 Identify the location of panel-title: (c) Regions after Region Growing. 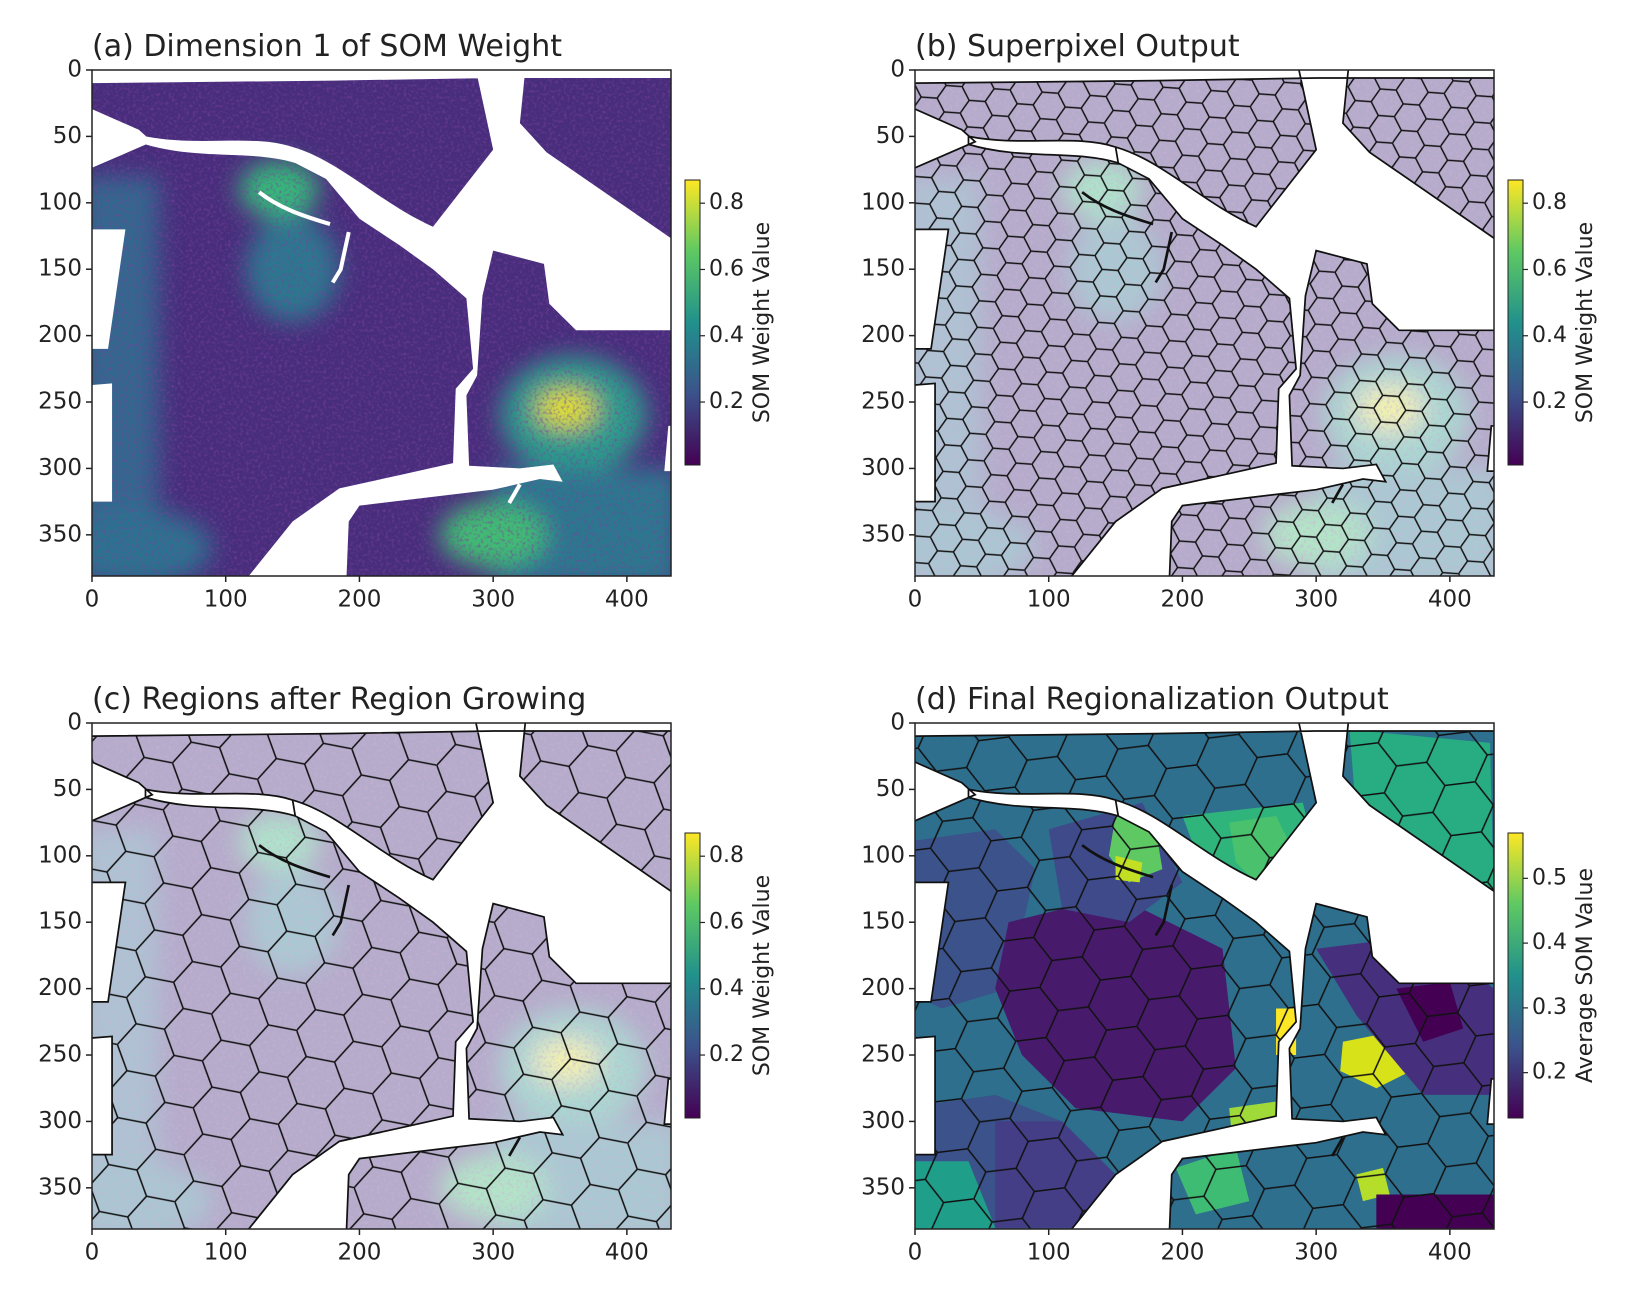
(339, 699).